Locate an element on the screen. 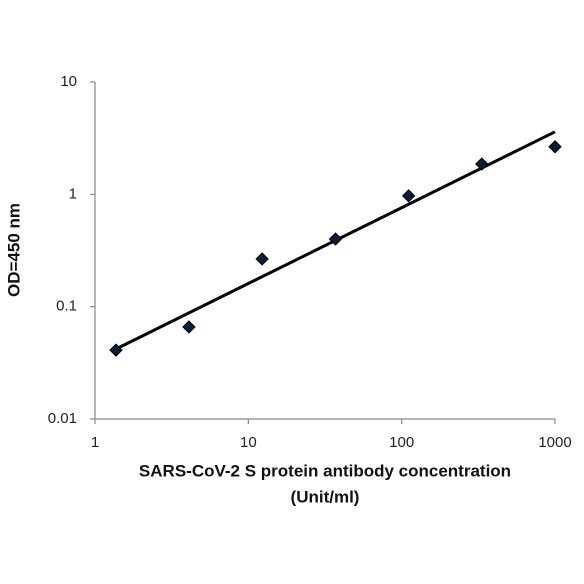 This screenshot has height=584, width=584. x-tick-label: 100 is located at coordinates (401, 442).